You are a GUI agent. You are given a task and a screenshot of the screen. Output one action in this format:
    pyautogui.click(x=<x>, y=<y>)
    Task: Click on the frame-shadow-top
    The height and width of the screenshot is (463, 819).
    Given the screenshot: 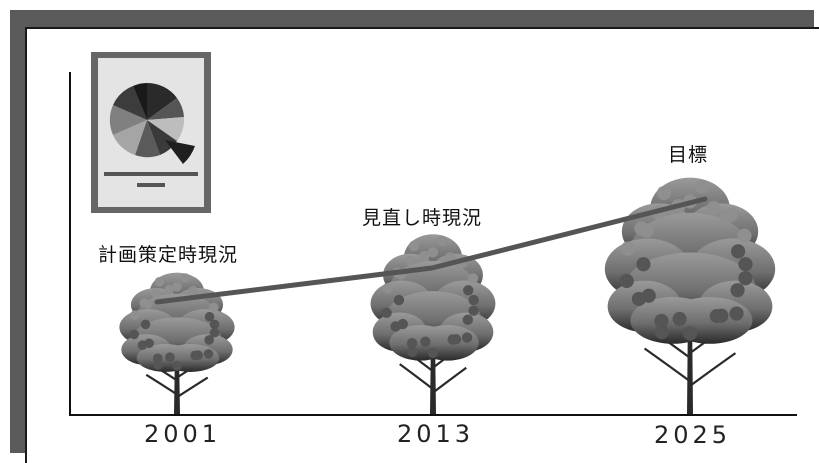 What is the action you would take?
    pyautogui.click(x=412, y=18)
    